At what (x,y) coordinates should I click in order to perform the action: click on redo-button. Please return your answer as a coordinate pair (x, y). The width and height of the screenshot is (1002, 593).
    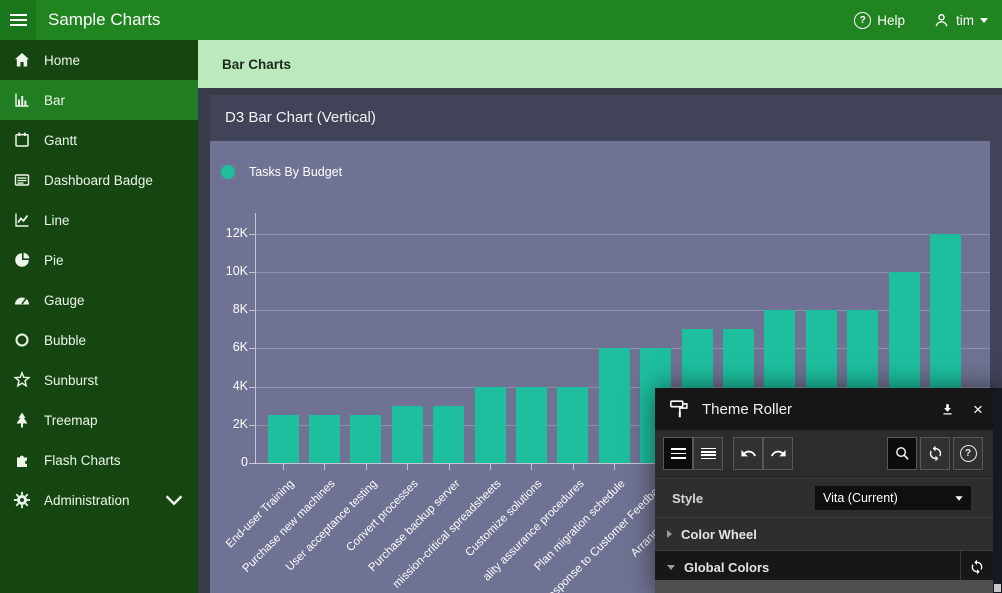
    Looking at the image, I should click on (778, 453).